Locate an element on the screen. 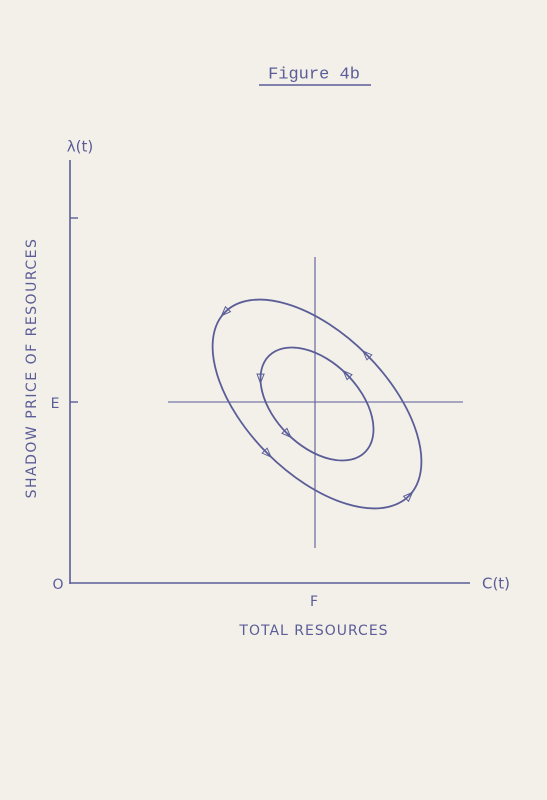 The height and width of the screenshot is (800, 547). figure-title: Figure 4b is located at coordinates (314, 74).